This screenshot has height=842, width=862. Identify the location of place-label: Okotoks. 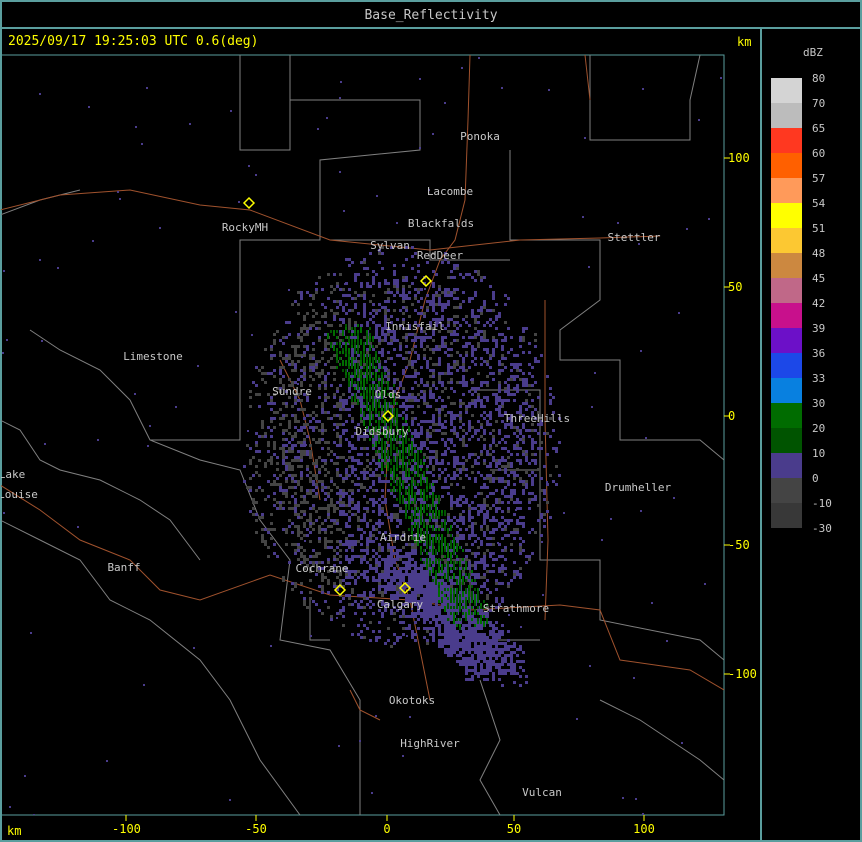
(412, 700).